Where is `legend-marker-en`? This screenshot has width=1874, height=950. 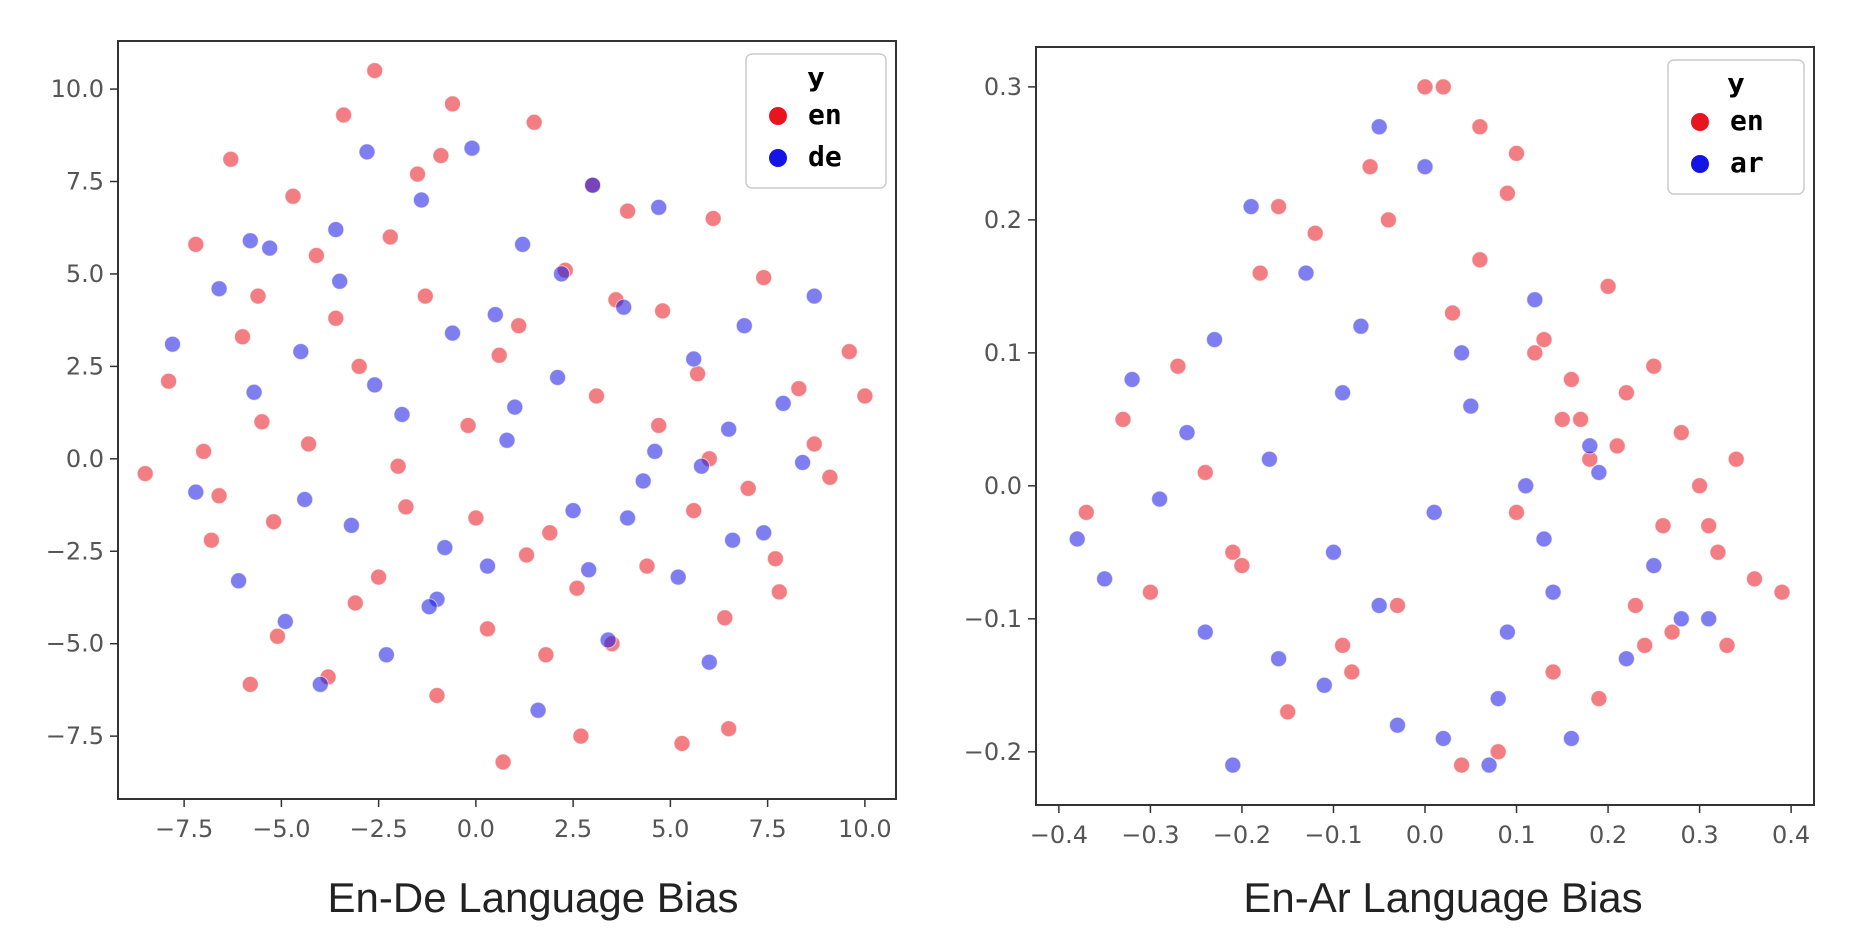 legend-marker-en is located at coordinates (778, 116).